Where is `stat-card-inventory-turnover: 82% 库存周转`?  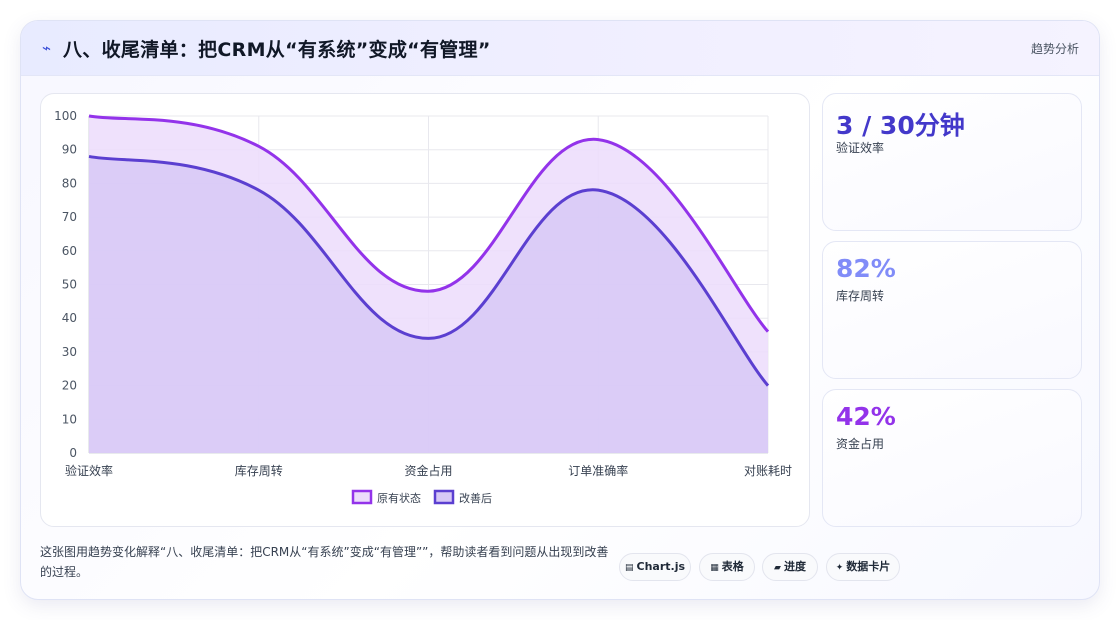
stat-card-inventory-turnover: 82% 库存周转 is located at coordinates (952, 310).